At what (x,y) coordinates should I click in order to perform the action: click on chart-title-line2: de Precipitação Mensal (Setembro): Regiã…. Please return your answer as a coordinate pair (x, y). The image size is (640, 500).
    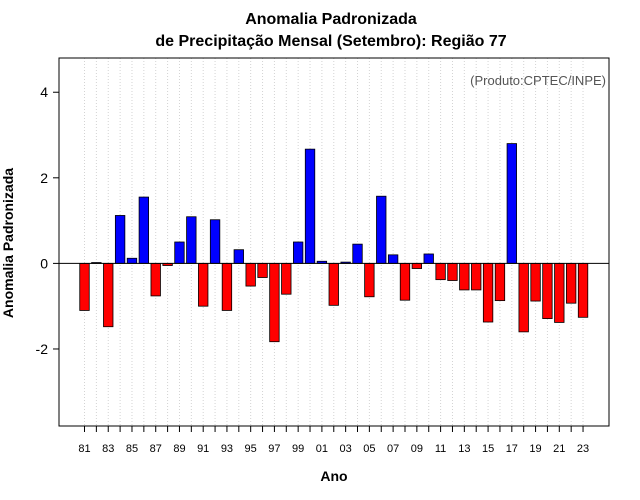
    Looking at the image, I should click on (330, 41).